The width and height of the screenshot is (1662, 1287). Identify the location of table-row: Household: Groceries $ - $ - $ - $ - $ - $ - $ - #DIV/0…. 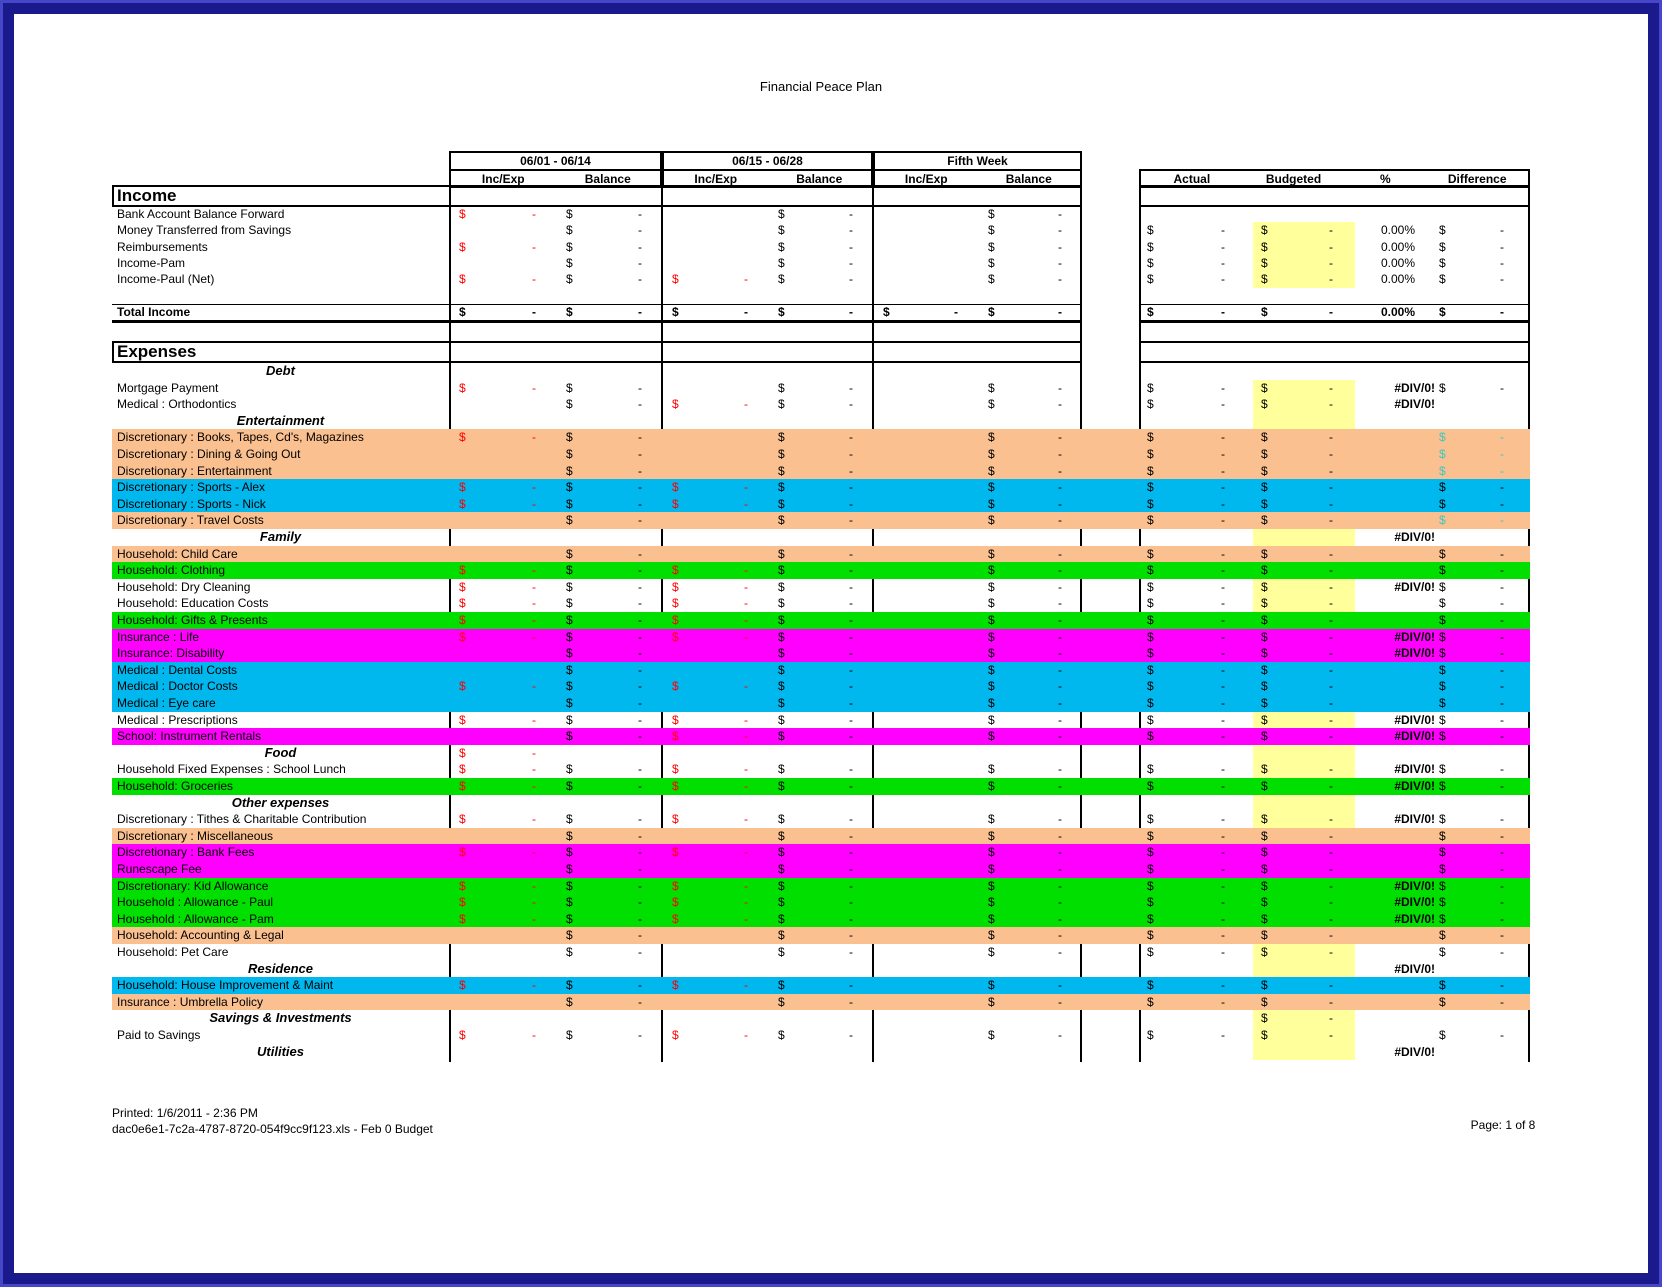
(821, 786).